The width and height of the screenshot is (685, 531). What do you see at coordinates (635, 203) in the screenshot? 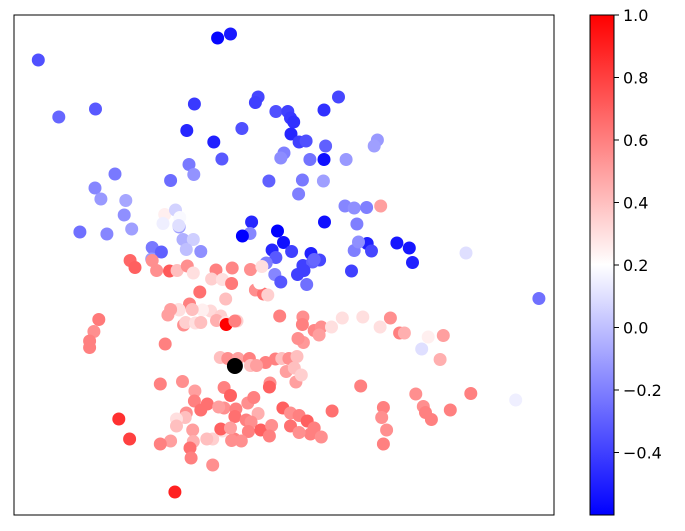
I see `colorbar-tick-label: 0.4` at bounding box center [635, 203].